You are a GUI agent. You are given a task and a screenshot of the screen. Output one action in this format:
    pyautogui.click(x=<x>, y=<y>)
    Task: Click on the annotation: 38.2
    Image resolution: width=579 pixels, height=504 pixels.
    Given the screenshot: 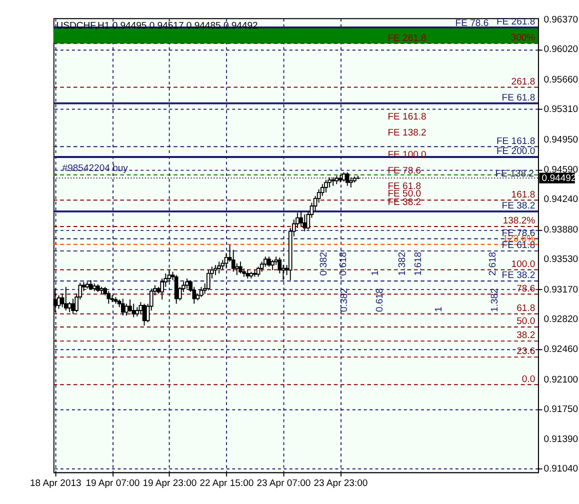 What is the action you would take?
    pyautogui.click(x=526, y=336)
    